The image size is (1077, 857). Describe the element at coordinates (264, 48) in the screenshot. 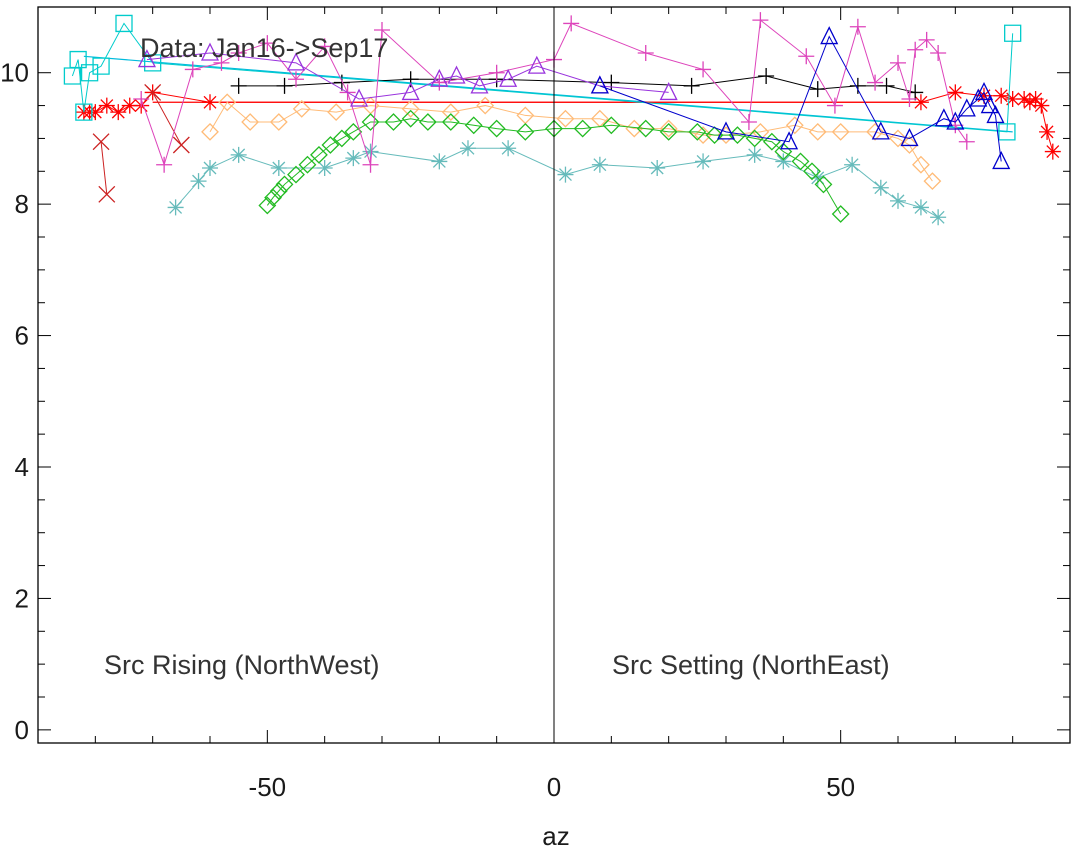

I see `data-range-annotation: Data: Jan16->Sep17` at that location.